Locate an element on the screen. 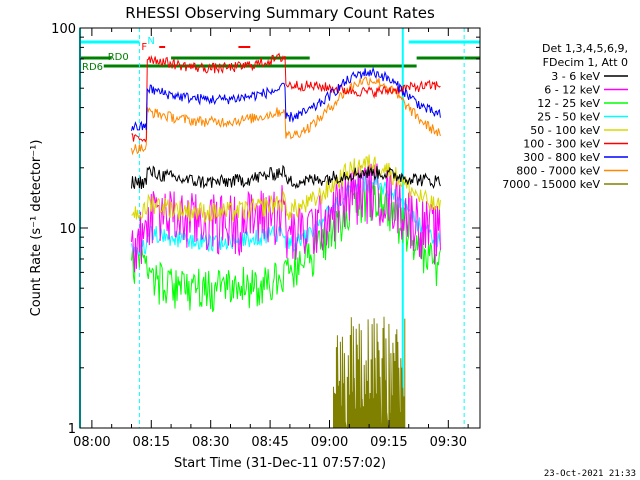  y-tick-label: 1 is located at coordinates (72, 429).